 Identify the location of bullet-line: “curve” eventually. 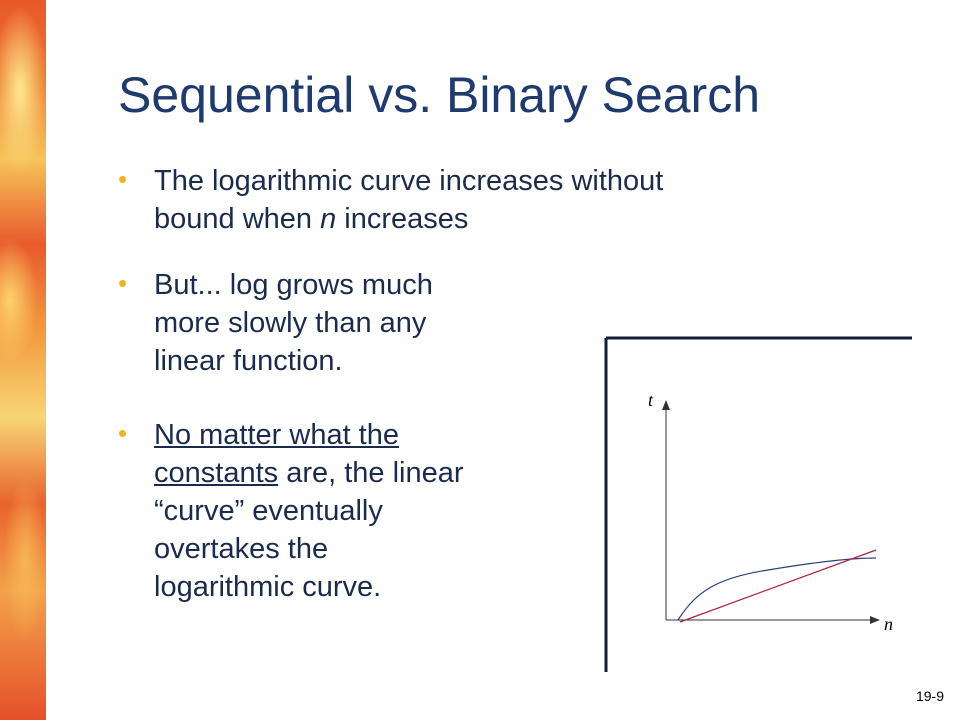
(268, 511).